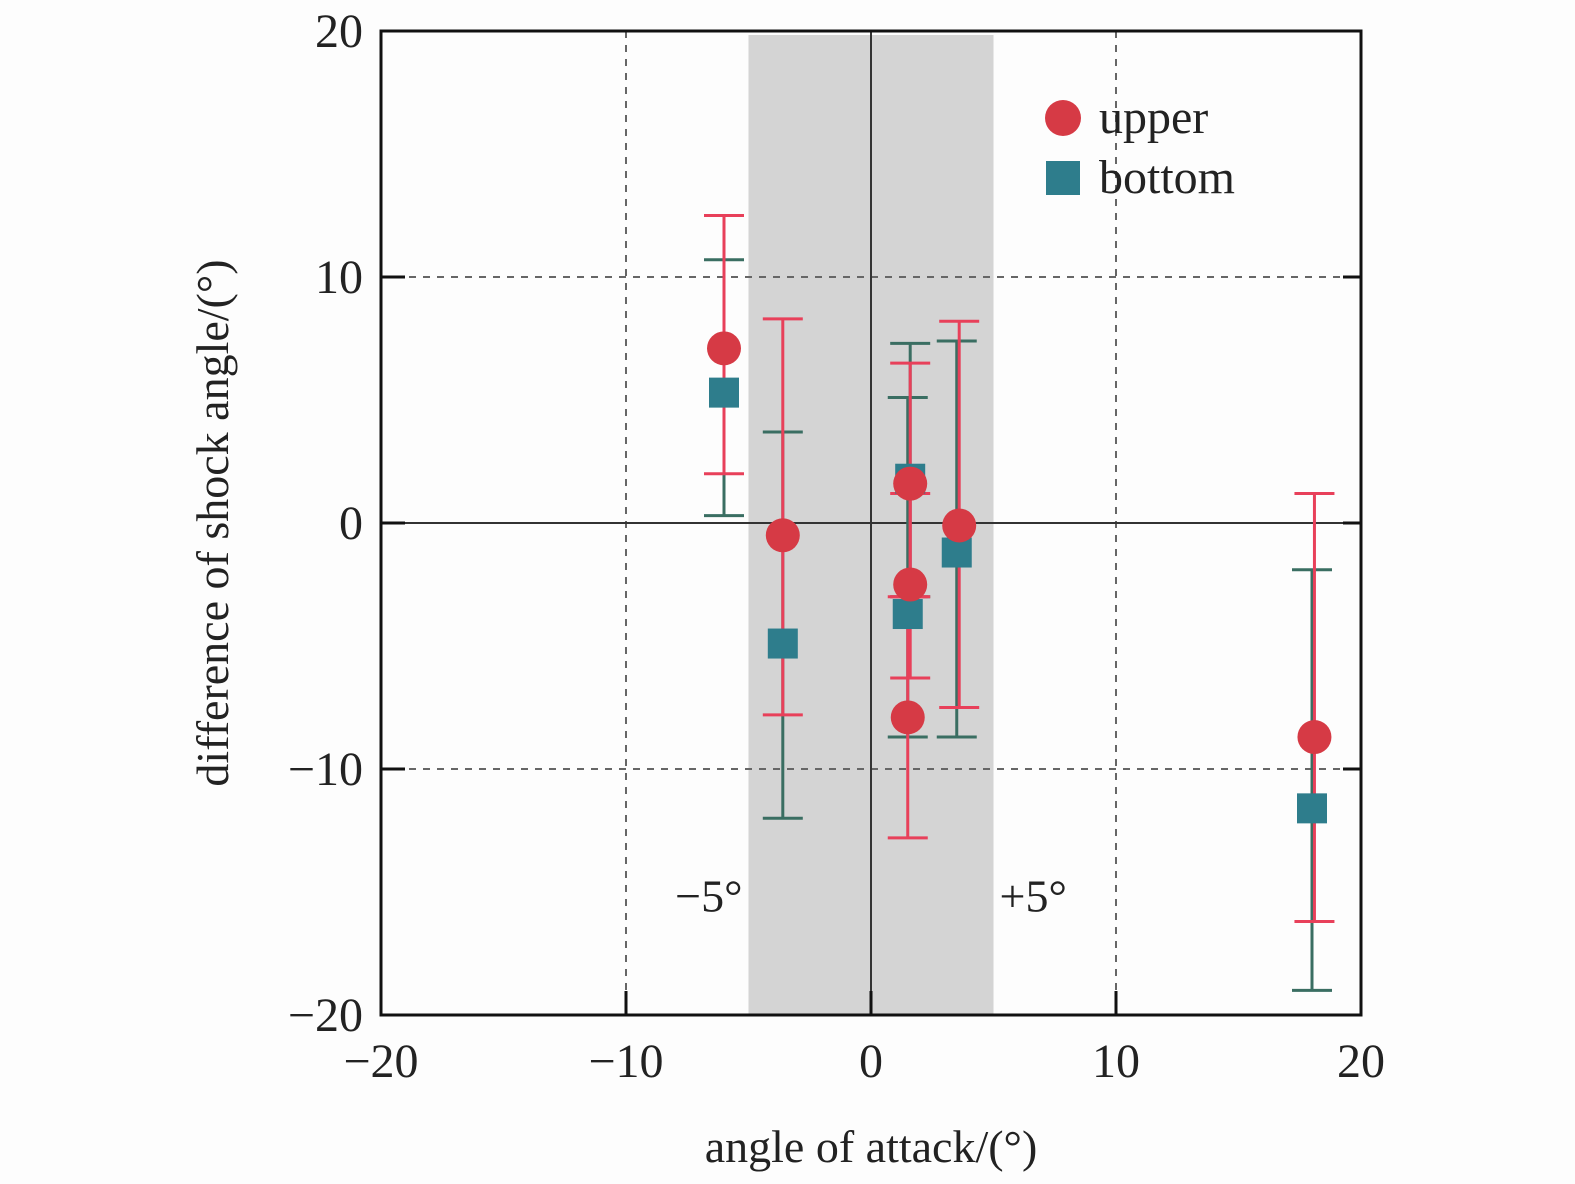 The width and height of the screenshot is (1575, 1184). Describe the element at coordinates (380, 1061) in the screenshot. I see `x-tick-label: −20` at that location.